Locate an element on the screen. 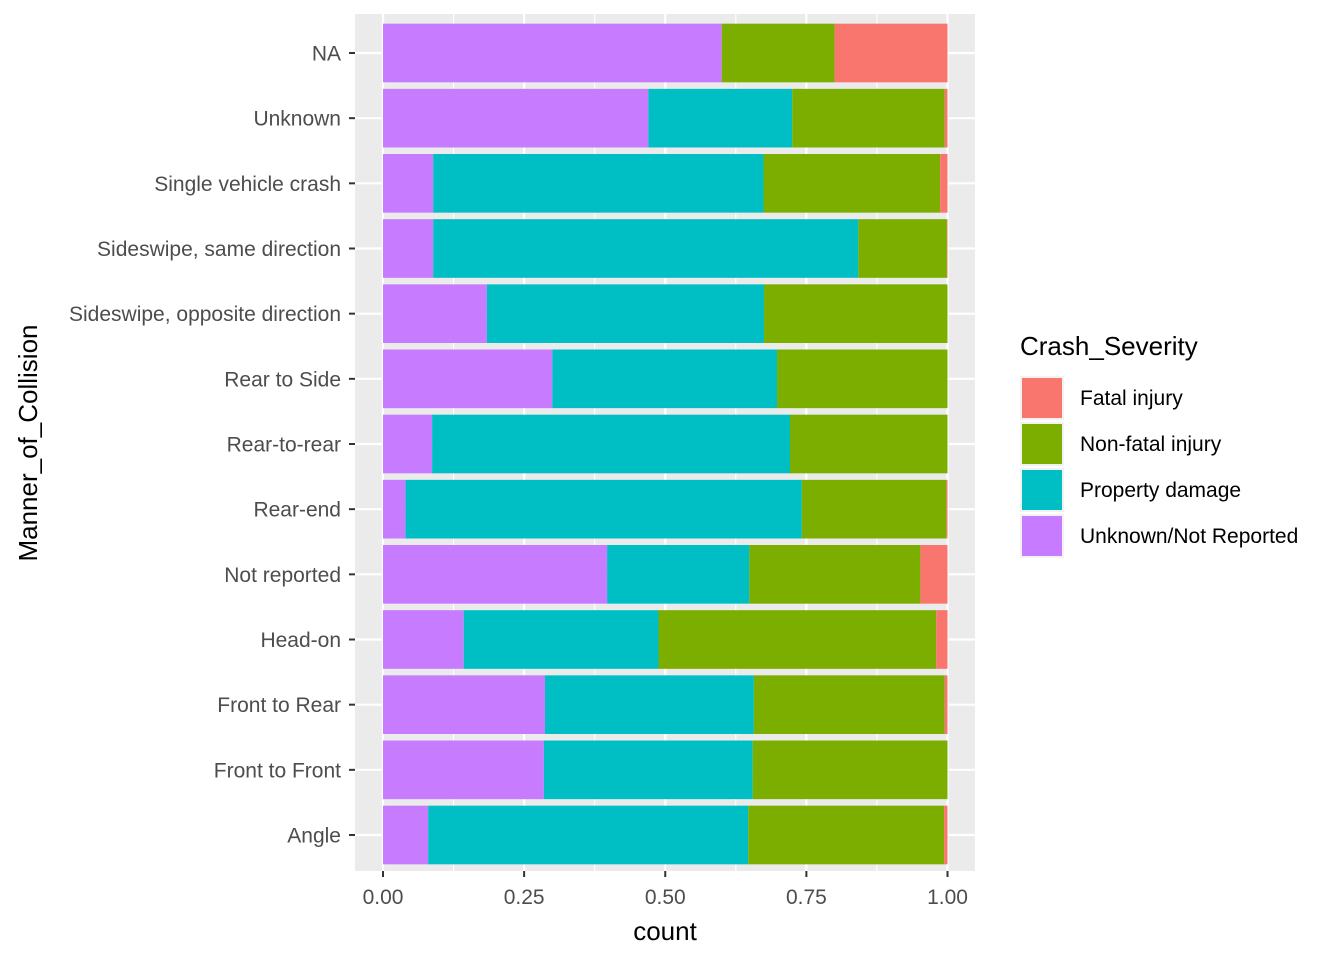 The image size is (1344, 960). y-tick-label: NA is located at coordinates (326, 54).